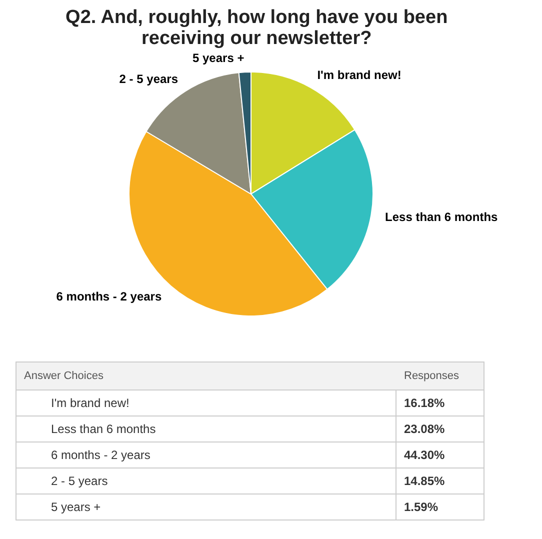 The width and height of the screenshot is (542, 539). Describe the element at coordinates (79, 481) in the screenshot. I see `category-label: 2 - 5 years` at that location.